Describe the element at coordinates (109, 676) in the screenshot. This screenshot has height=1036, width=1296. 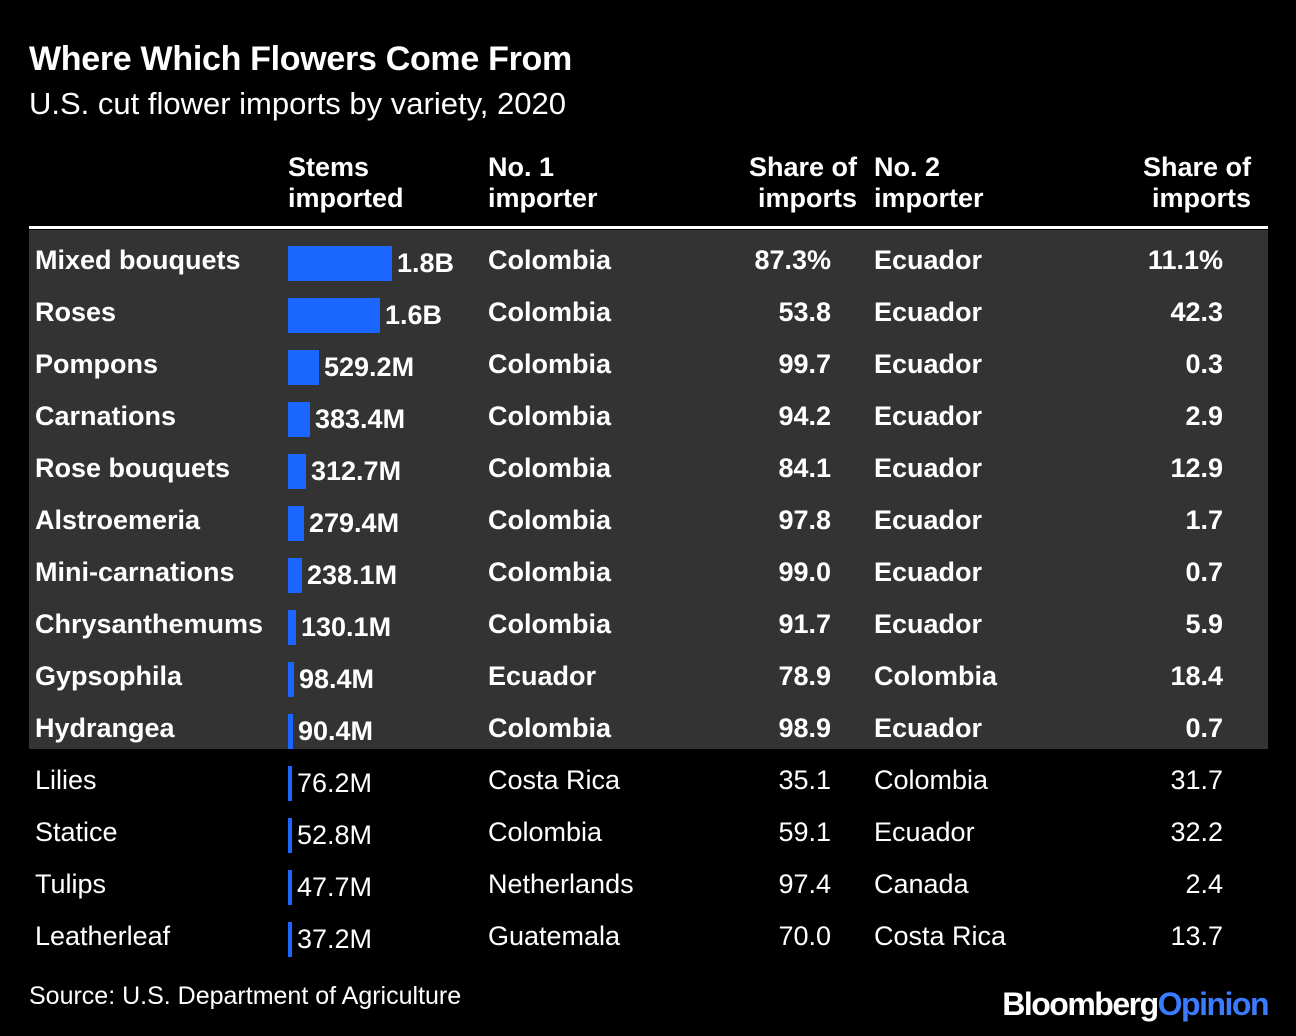
I see `variety-label: Gypsophila` at that location.